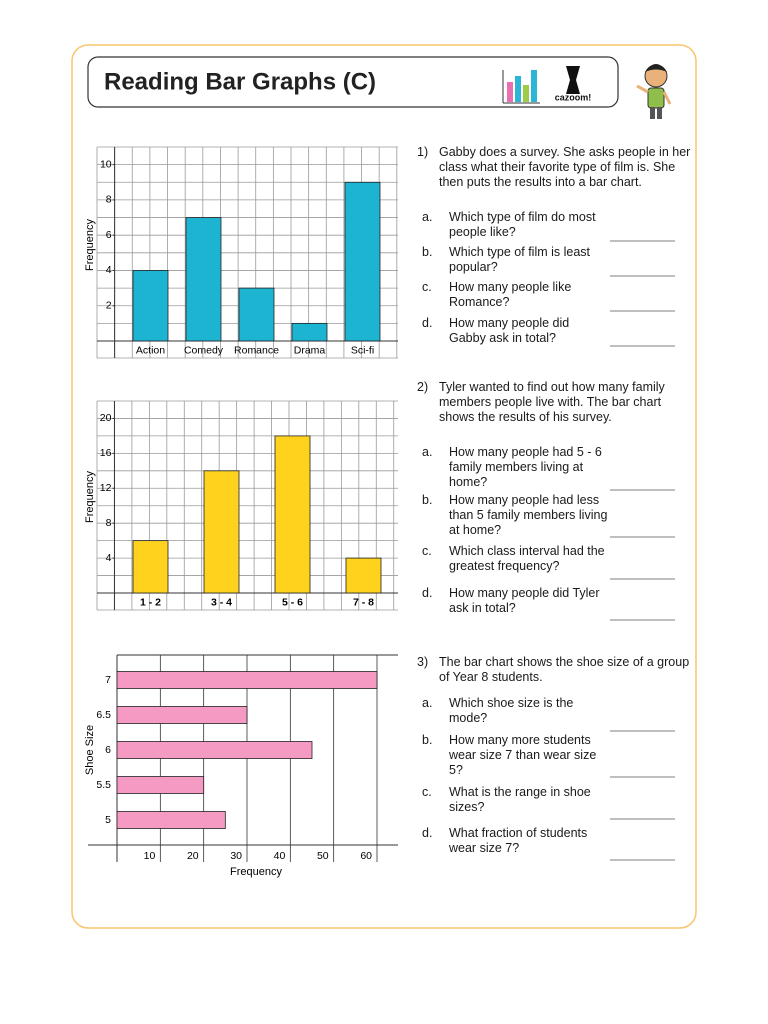  I want to click on part-text: How many people did Gabby ask in total?, so click(509, 330).